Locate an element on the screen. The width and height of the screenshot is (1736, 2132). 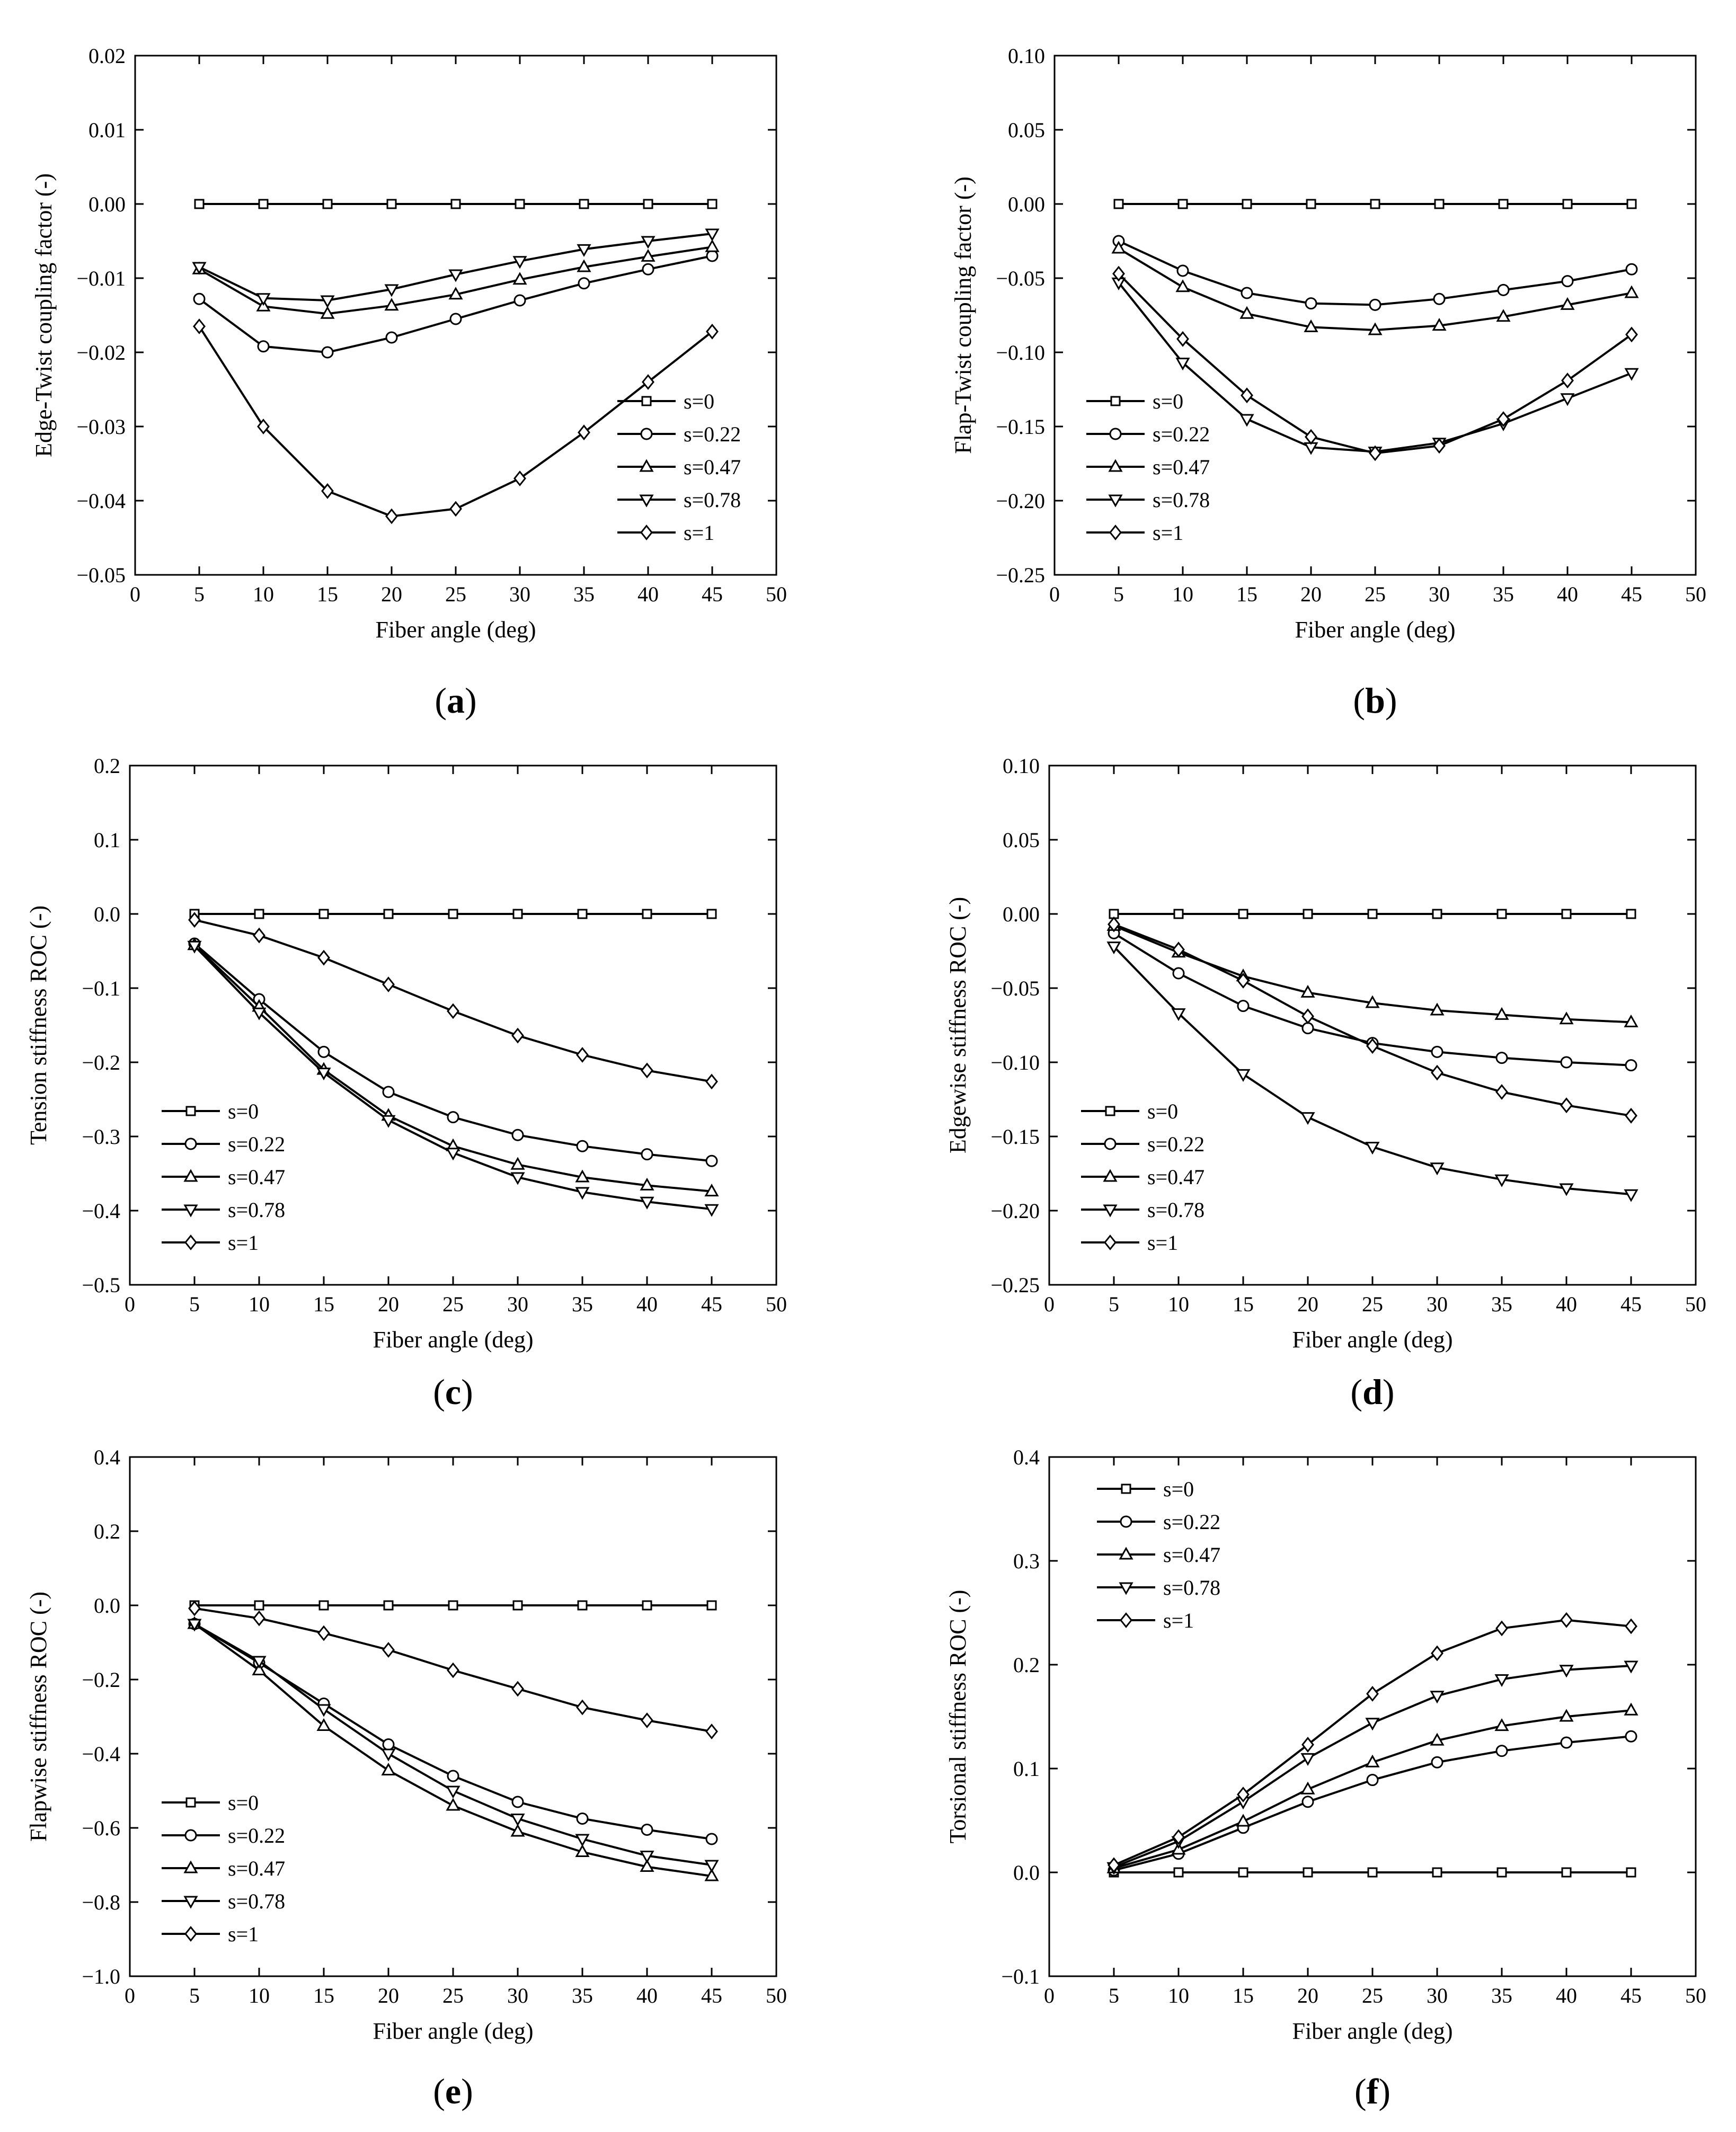
y-axis-label: Flapwise stiffness ROC (-) is located at coordinates (38, 1717).